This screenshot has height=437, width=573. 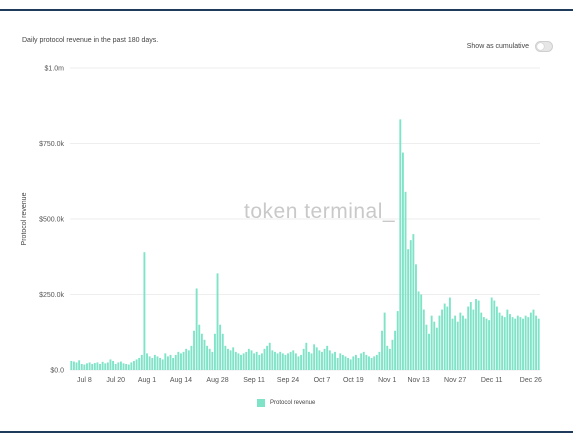 I want to click on y-tick-label: $0.0, so click(x=57, y=371).